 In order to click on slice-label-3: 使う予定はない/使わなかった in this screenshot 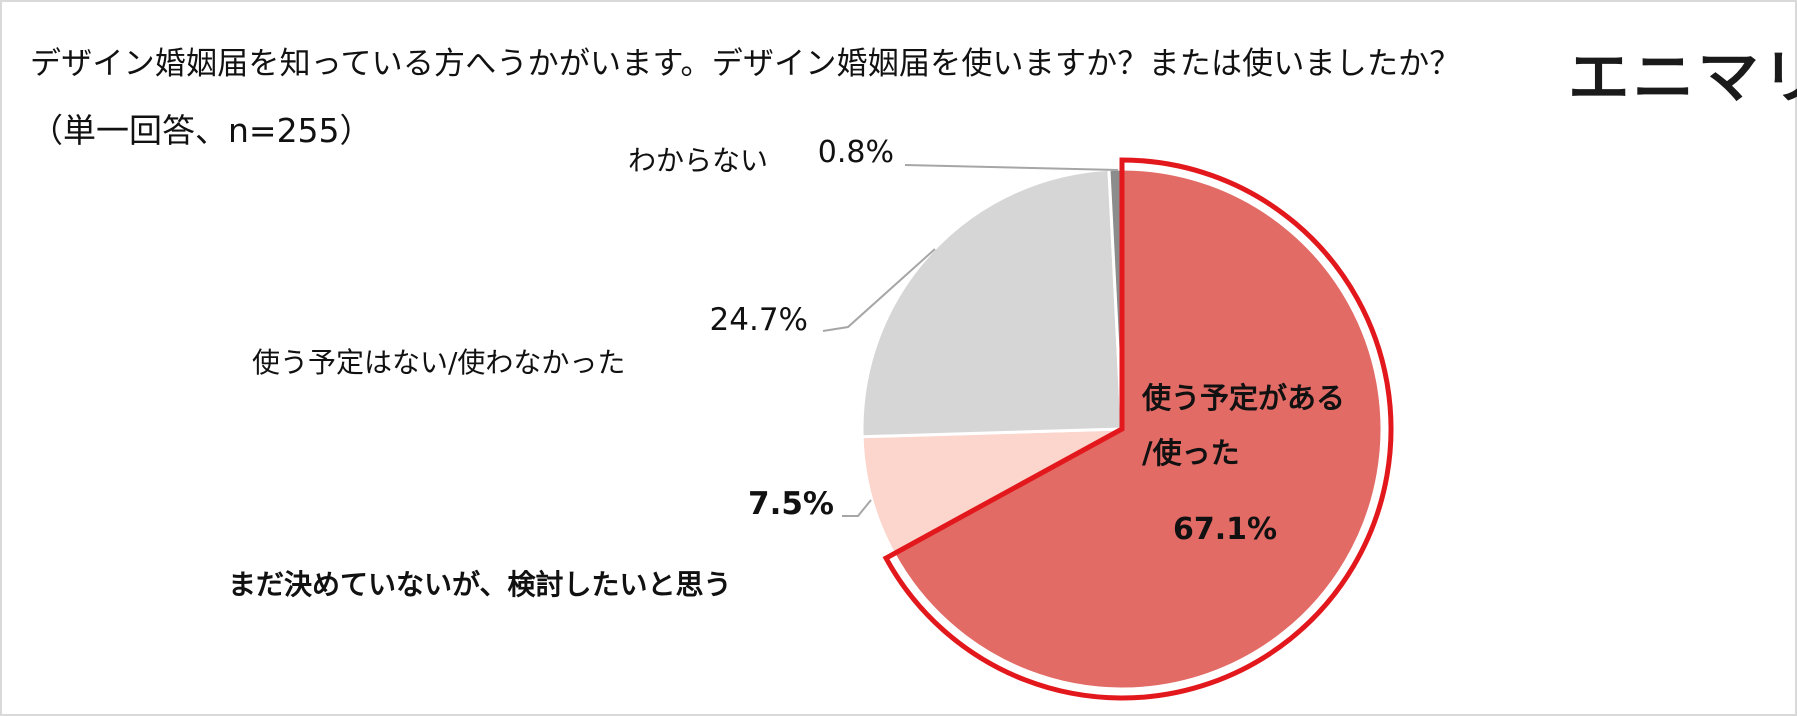, I will do `click(438, 362)`.